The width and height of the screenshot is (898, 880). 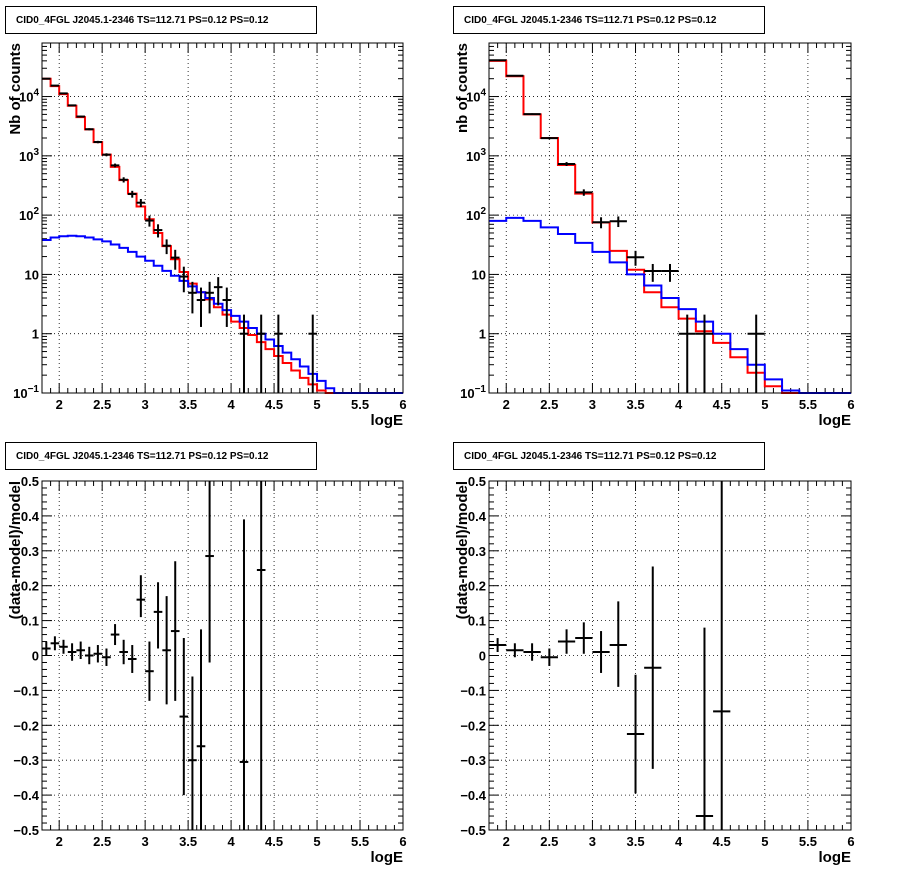 I want to click on y-axis-title: nb of counts, so click(x=462, y=88).